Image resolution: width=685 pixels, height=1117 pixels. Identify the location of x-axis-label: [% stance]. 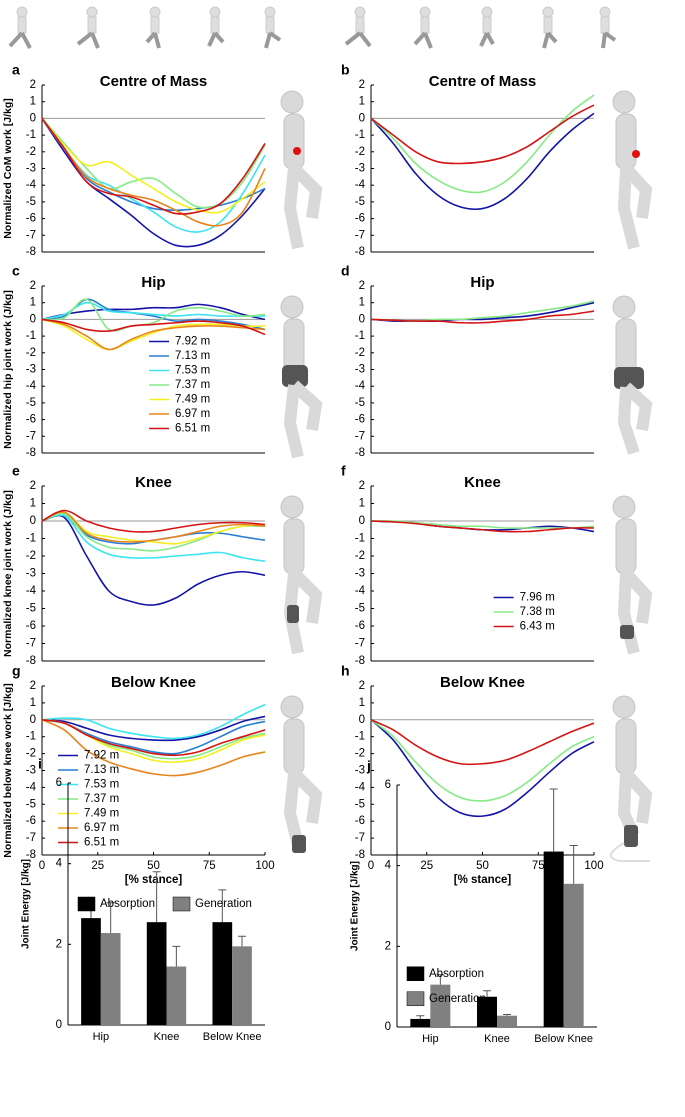
(154, 880).